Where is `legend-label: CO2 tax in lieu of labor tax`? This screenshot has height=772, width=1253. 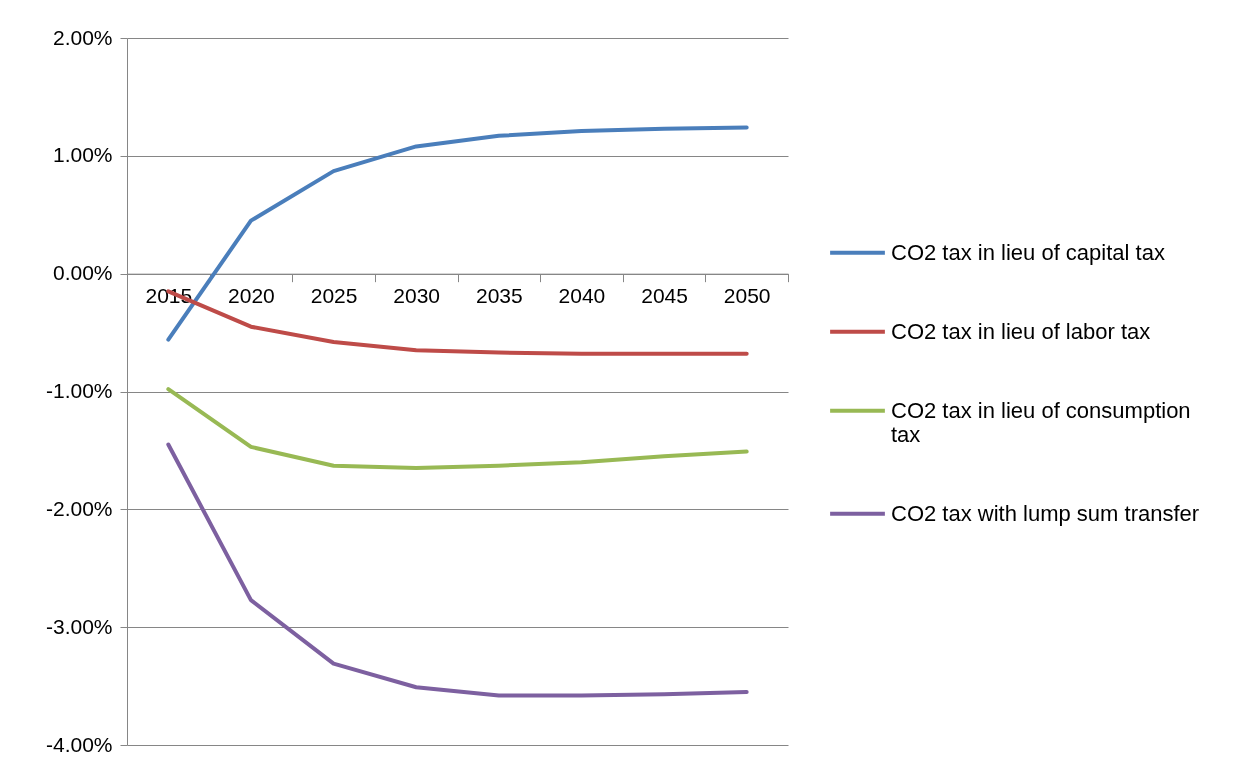 legend-label: CO2 tax in lieu of labor tax is located at coordinates (1021, 331).